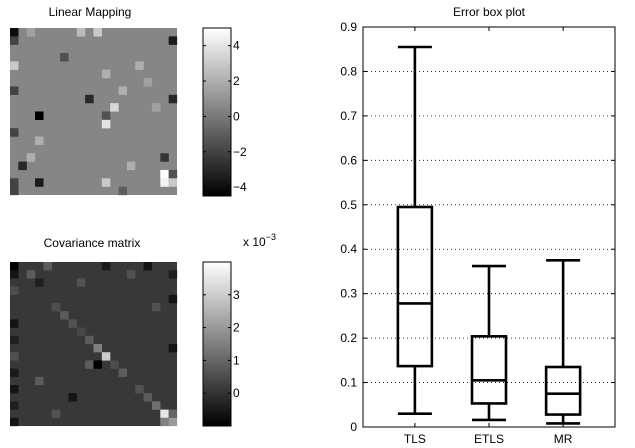 This screenshot has height=448, width=635. Describe the element at coordinates (348, 71) in the screenshot. I see `y-tick-label: 0.8` at that location.